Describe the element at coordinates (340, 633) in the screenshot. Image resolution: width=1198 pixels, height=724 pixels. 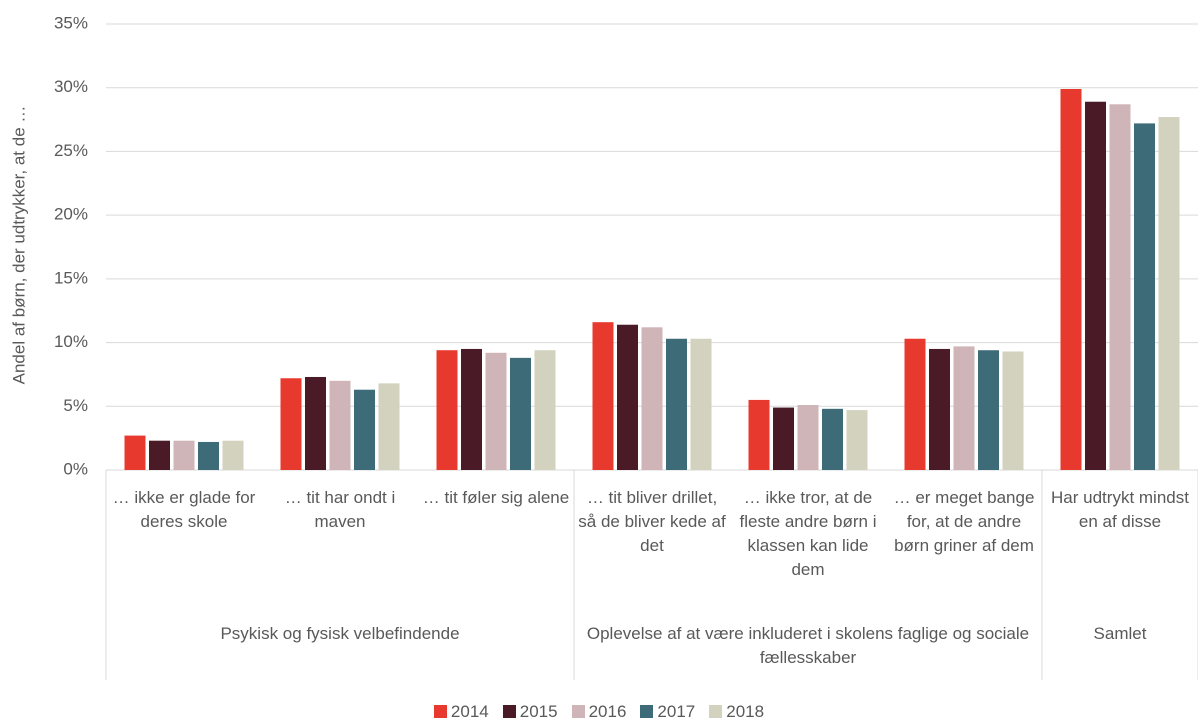
I see `group-label: Psykisk og fysisk velbefindende` at that location.